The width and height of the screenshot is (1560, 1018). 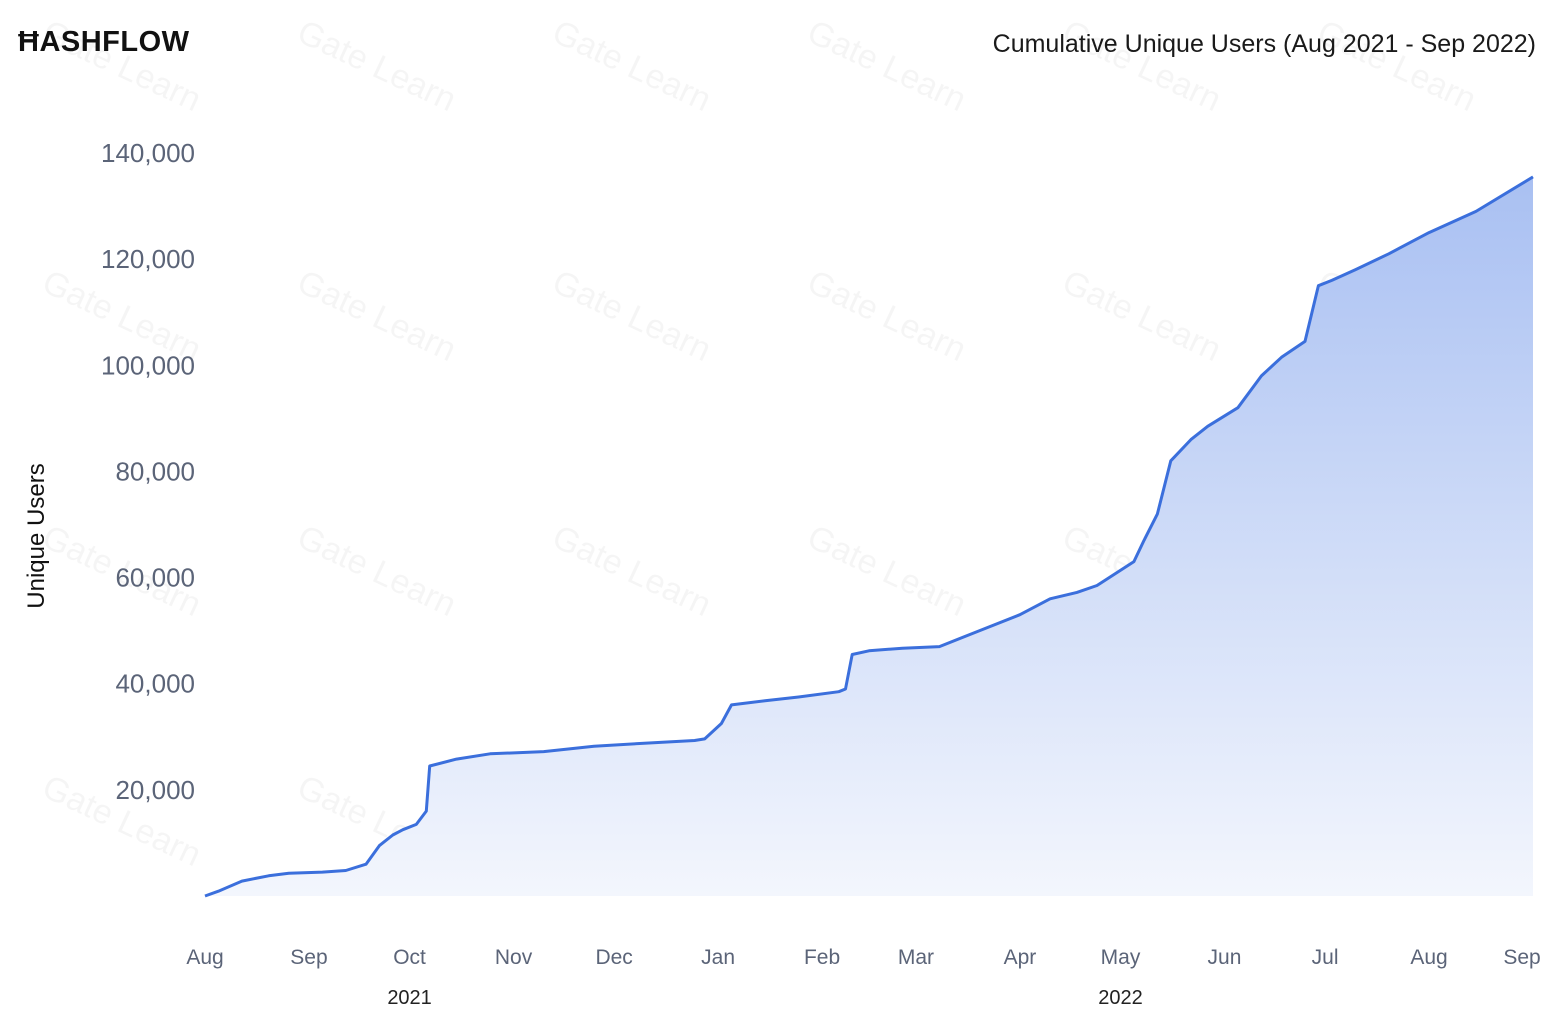 What do you see at coordinates (409, 998) in the screenshot?
I see `x-year-label: 2021` at bounding box center [409, 998].